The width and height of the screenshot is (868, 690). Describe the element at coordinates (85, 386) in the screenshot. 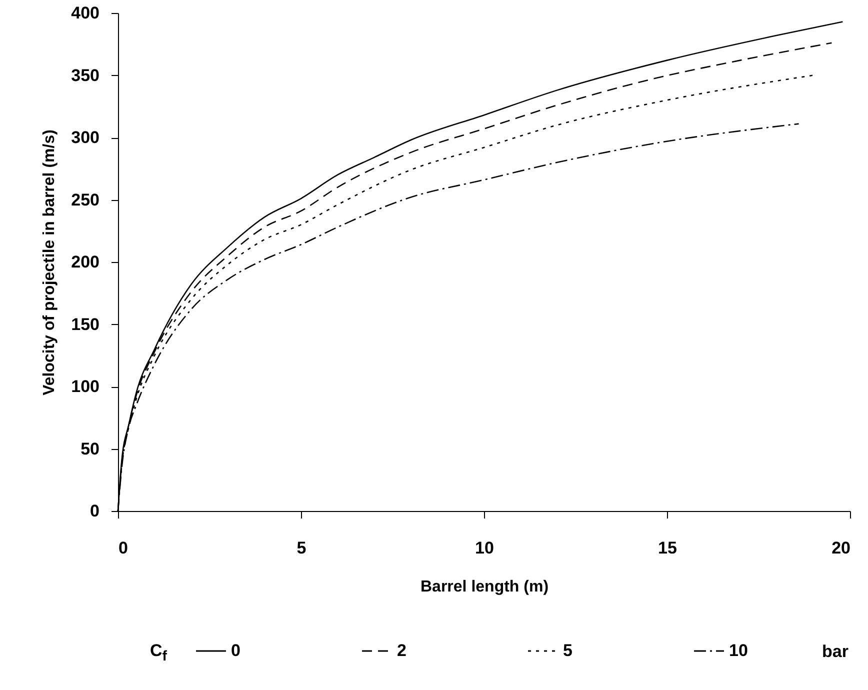

I see `y-tick-label: 100` at that location.